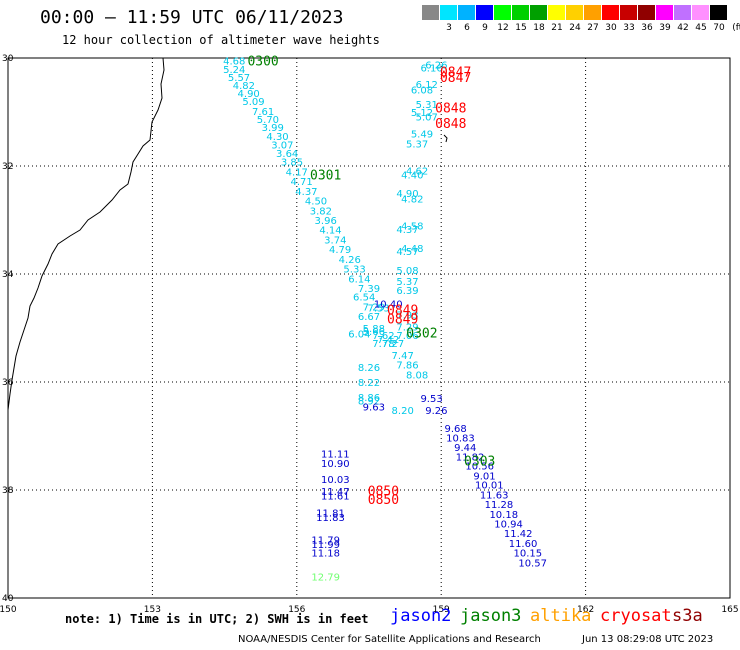 Image resolution: width=740 pixels, height=650 pixels. I want to click on wave-height-label: 4.79, so click(340, 250).